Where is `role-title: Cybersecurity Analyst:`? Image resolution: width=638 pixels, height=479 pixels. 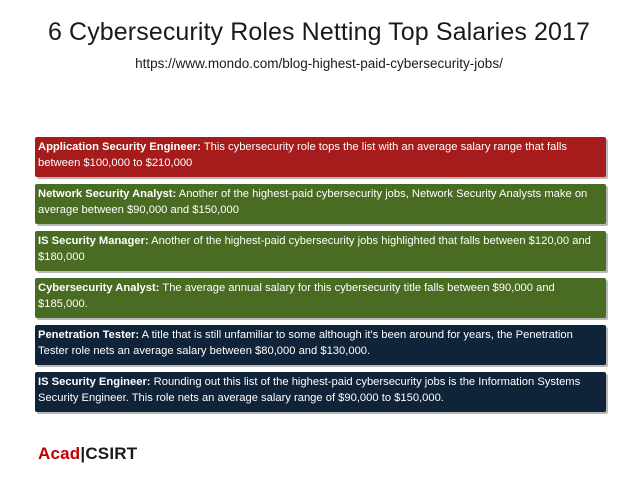
role-title: Cybersecurity Analyst: is located at coordinates (99, 288).